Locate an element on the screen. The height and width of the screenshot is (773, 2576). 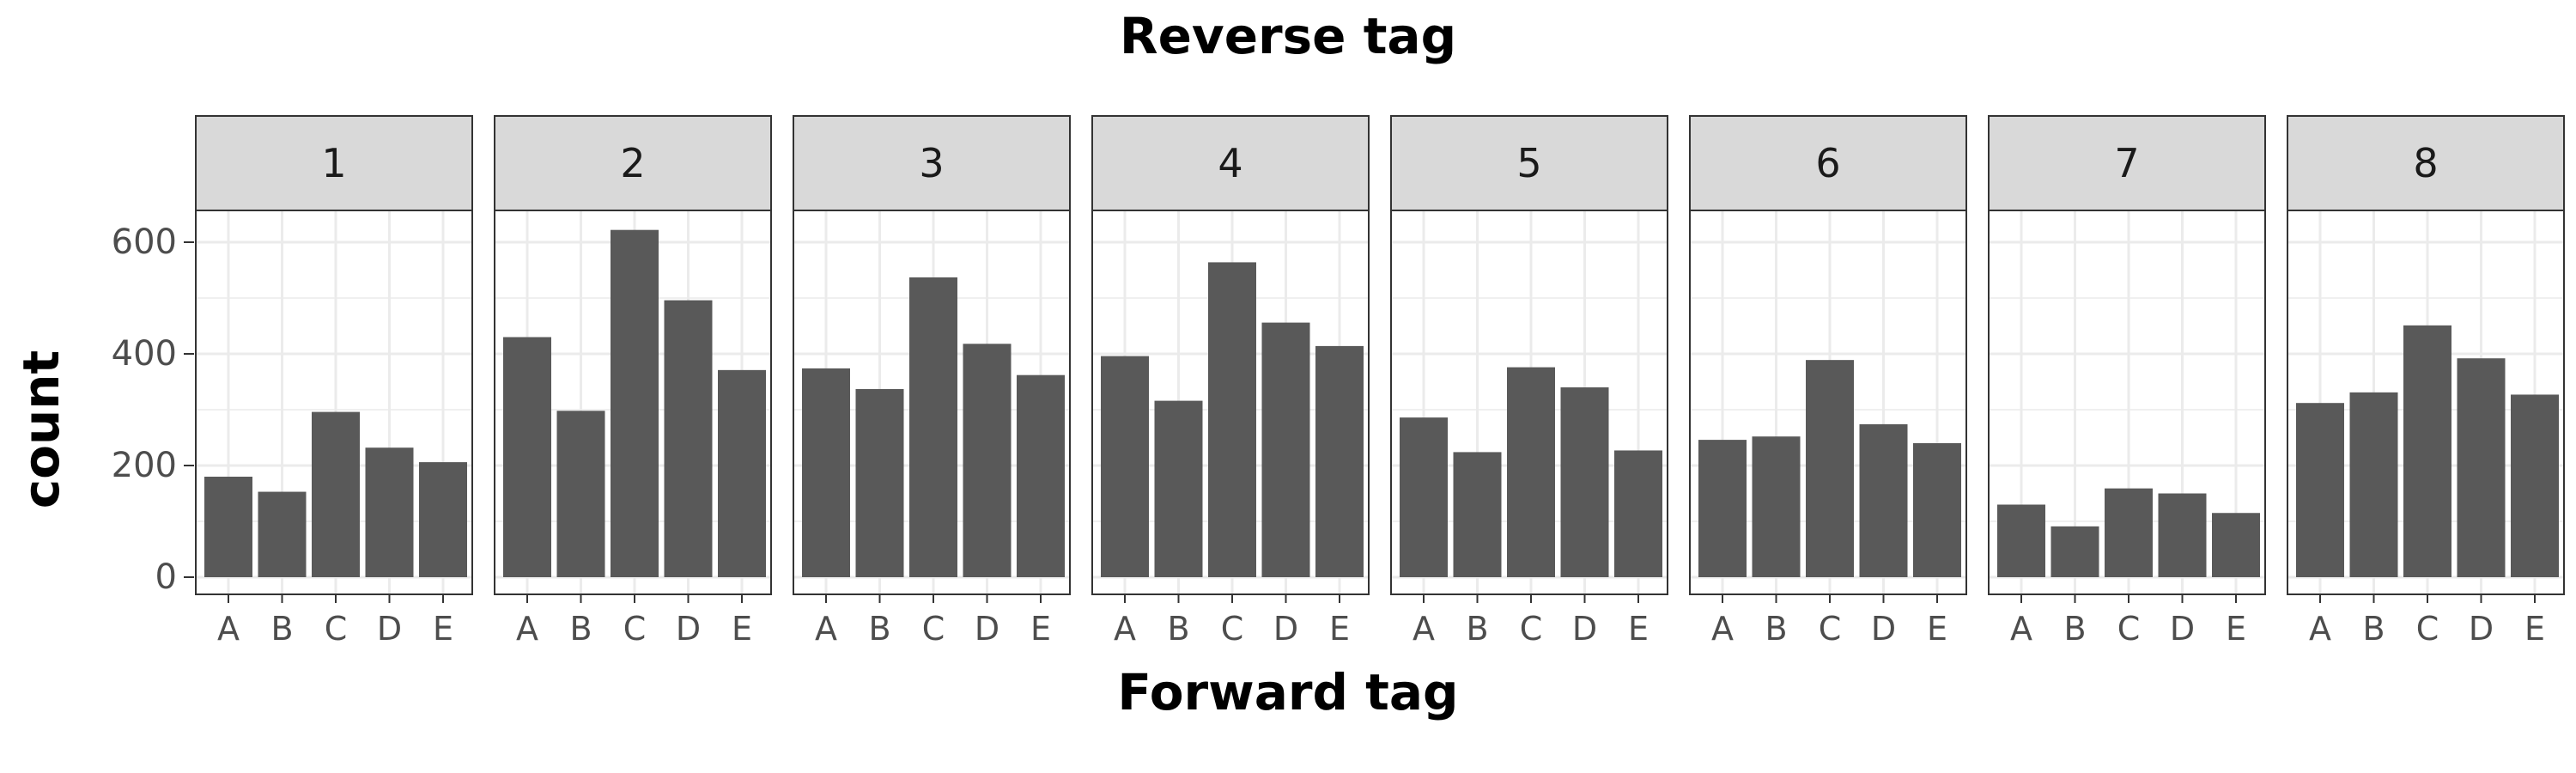
bar-2-E is located at coordinates (742, 473).